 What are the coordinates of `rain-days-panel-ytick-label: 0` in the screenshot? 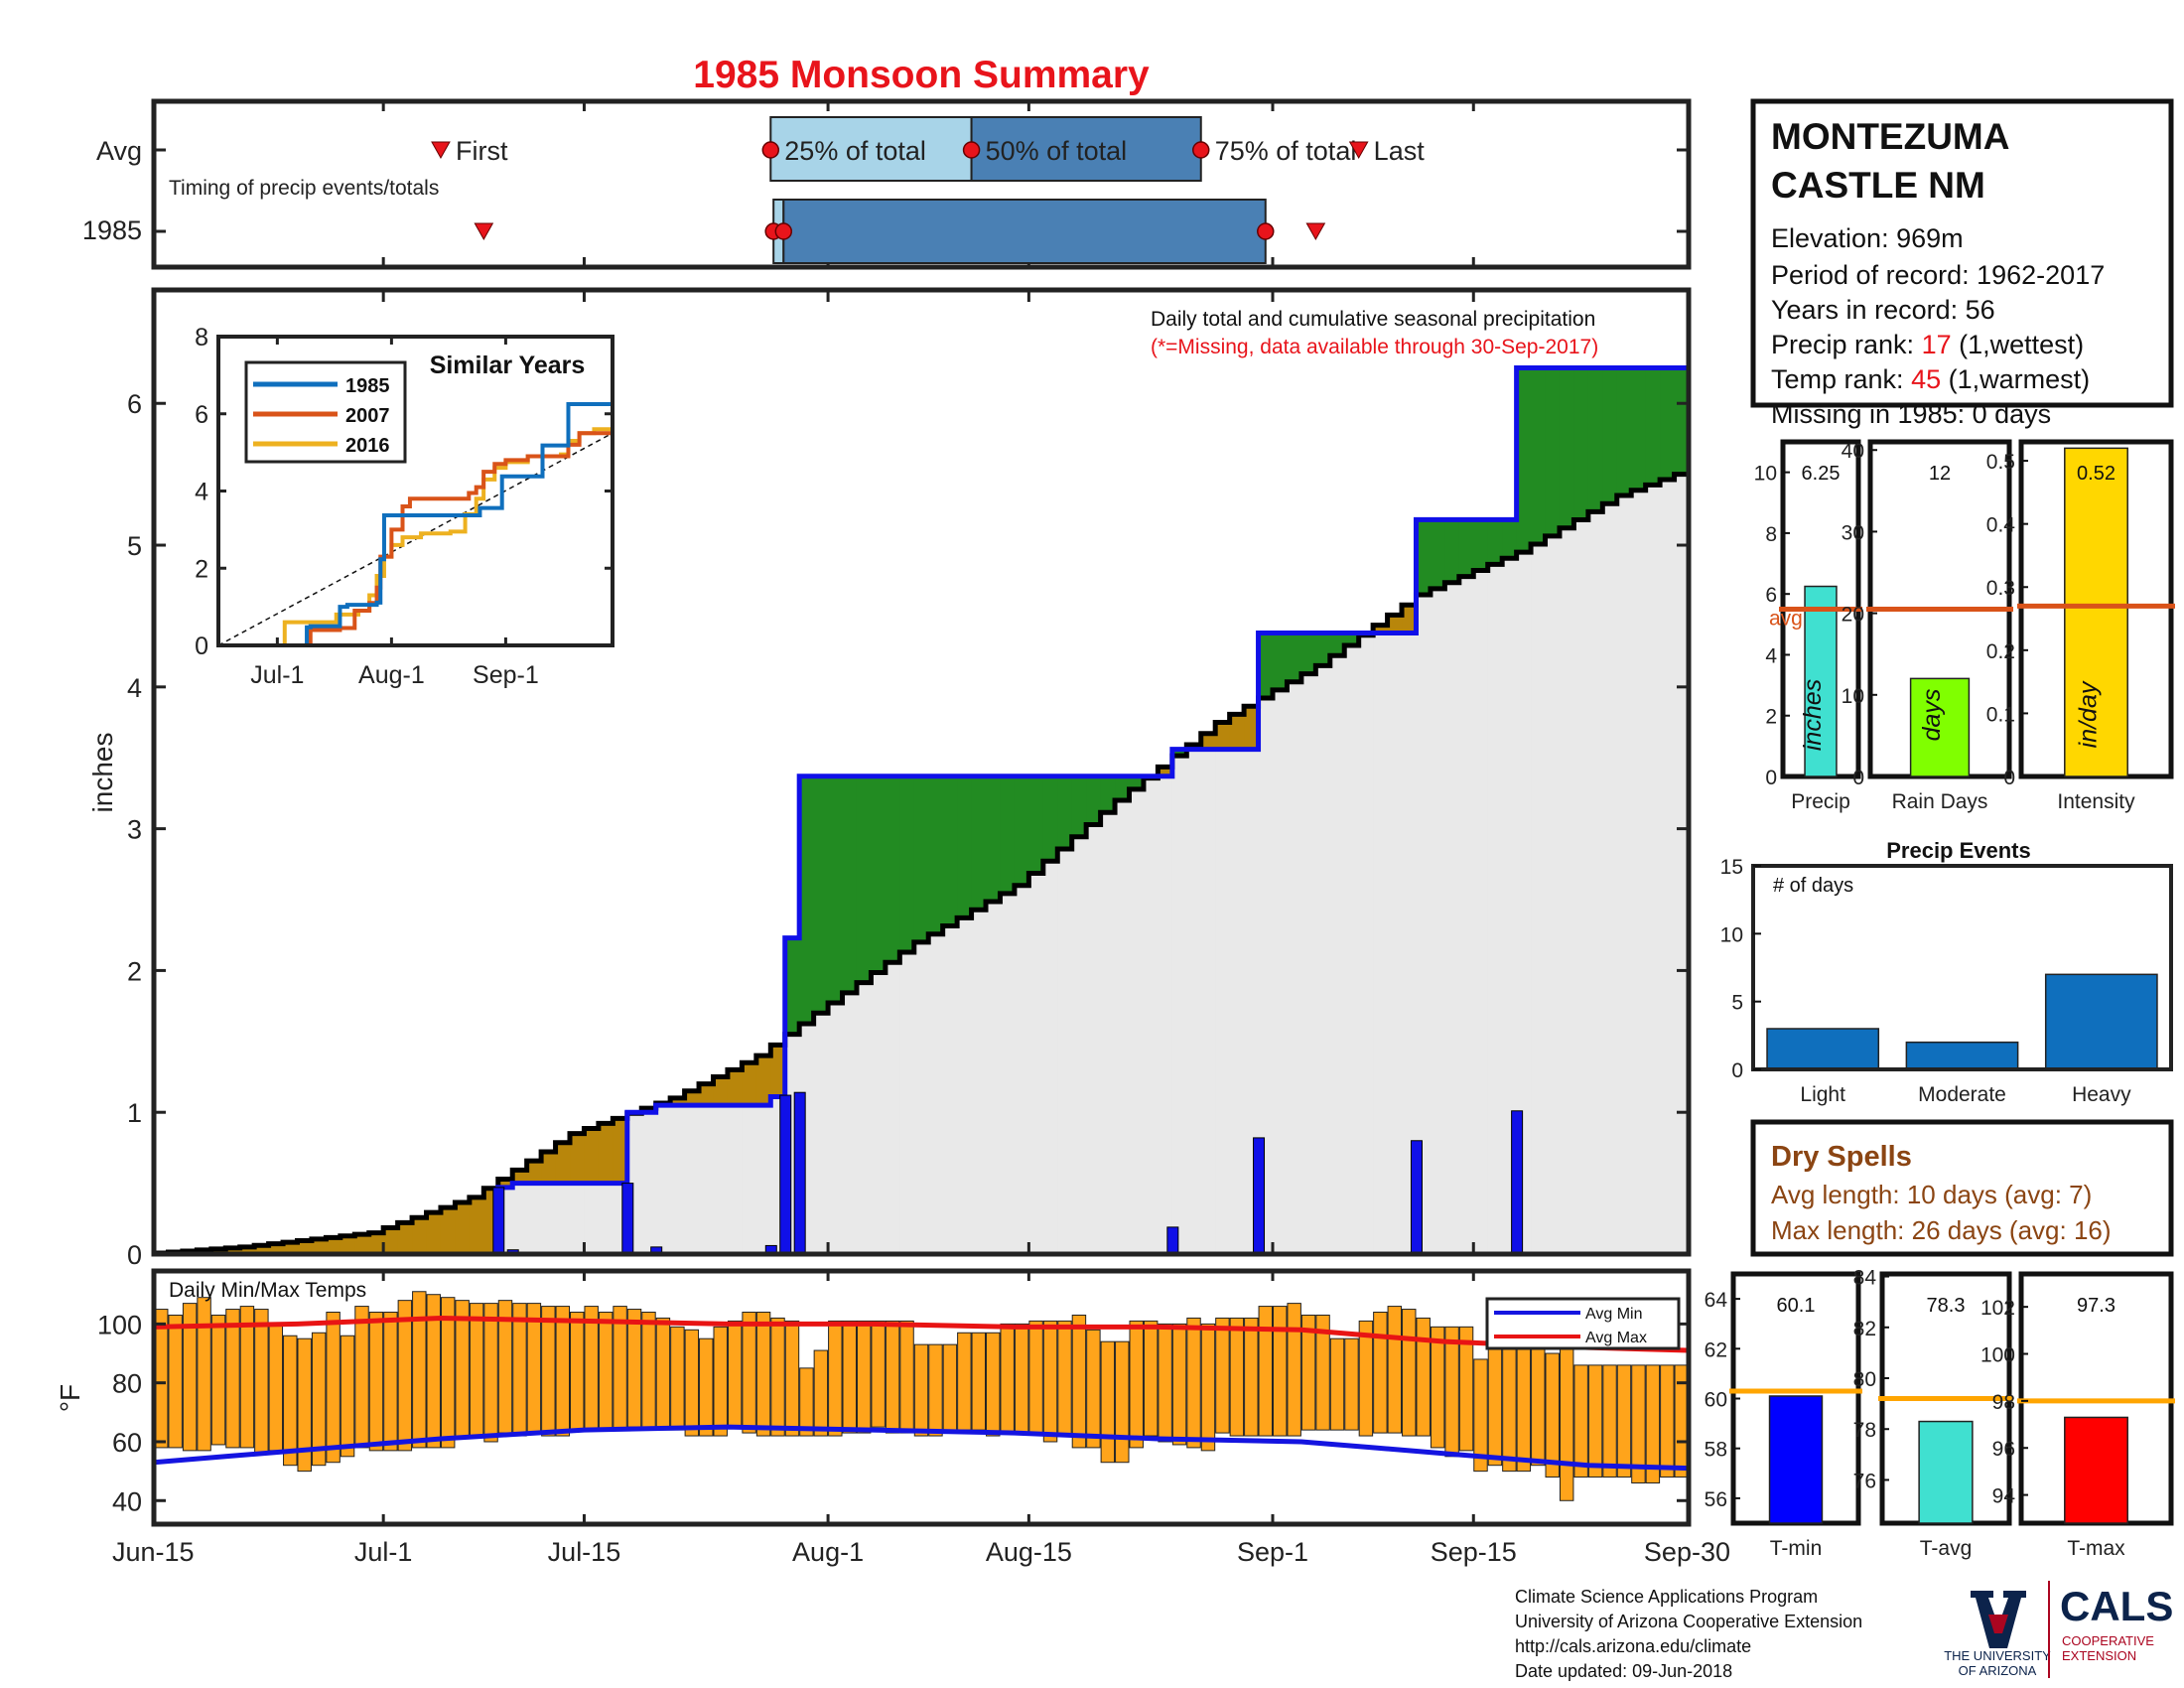 It's located at (1858, 778).